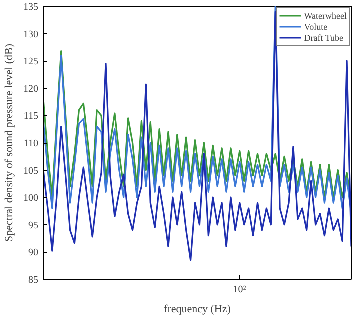  Describe the element at coordinates (33, 226) in the screenshot. I see `y-tick-label: 95` at that location.